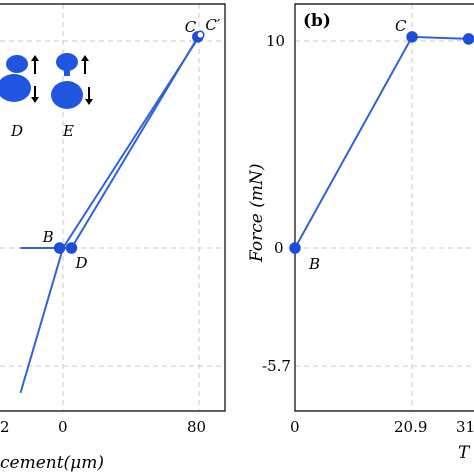 This screenshot has height=474, width=474. I want to click on panel-a-point-Cprime, so click(200, 35).